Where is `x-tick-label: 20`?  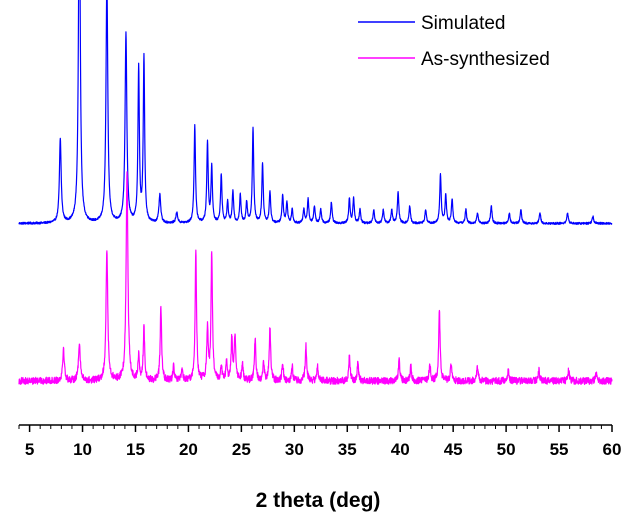
x-tick-label: 20 is located at coordinates (188, 449).